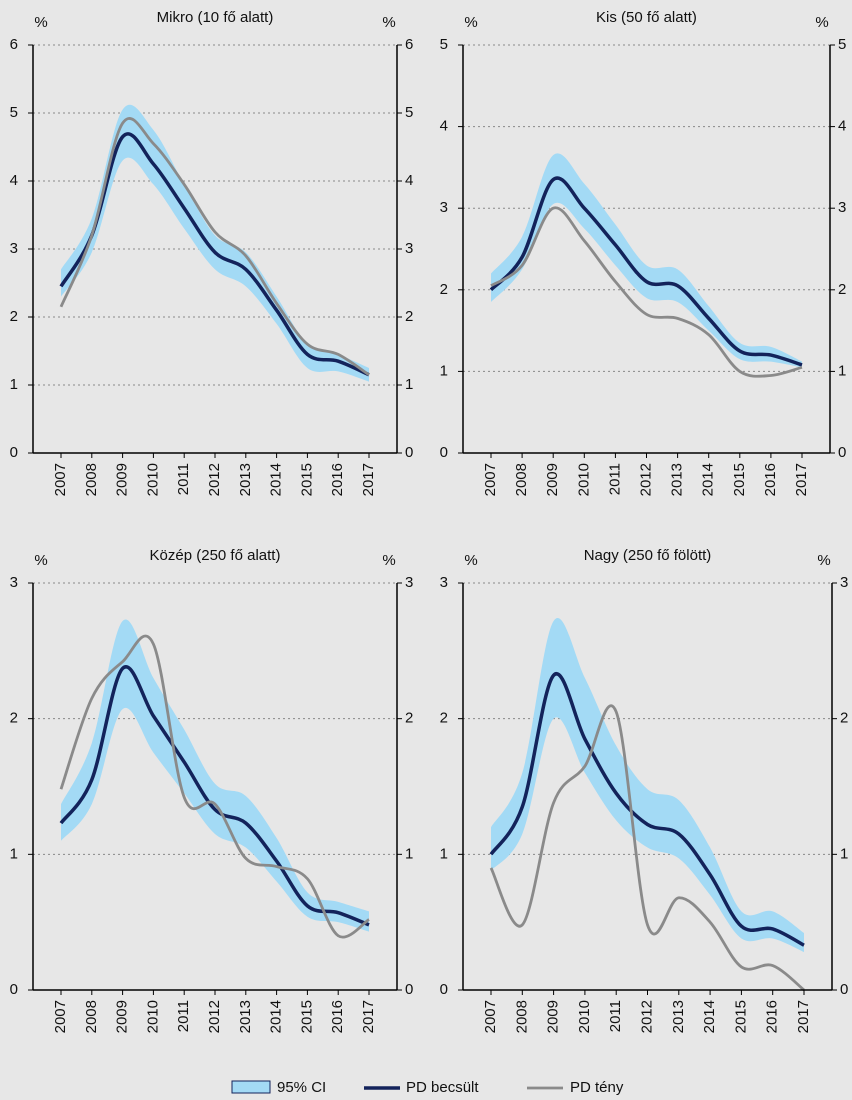 This screenshot has height=1100, width=852. Describe the element at coordinates (14, 44) in the screenshot. I see `y-tick-label: 6` at that location.